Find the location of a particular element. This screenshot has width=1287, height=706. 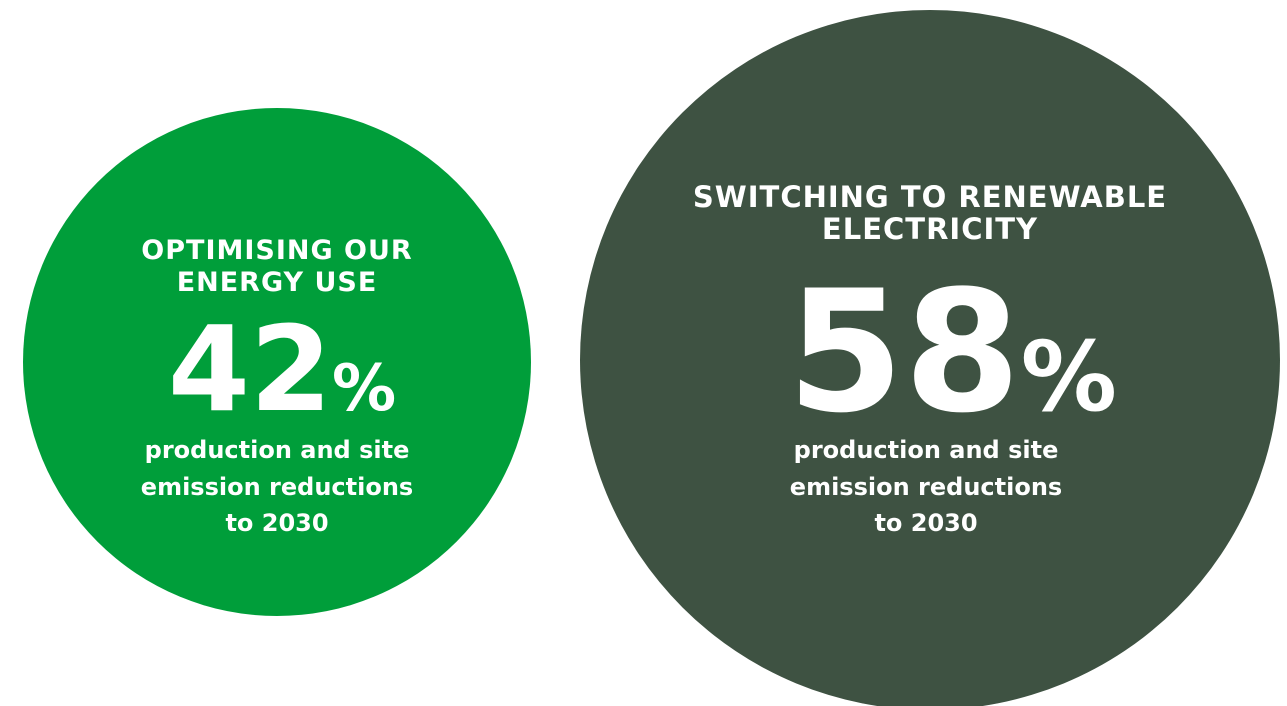

stat: 42% is located at coordinates (282, 369).